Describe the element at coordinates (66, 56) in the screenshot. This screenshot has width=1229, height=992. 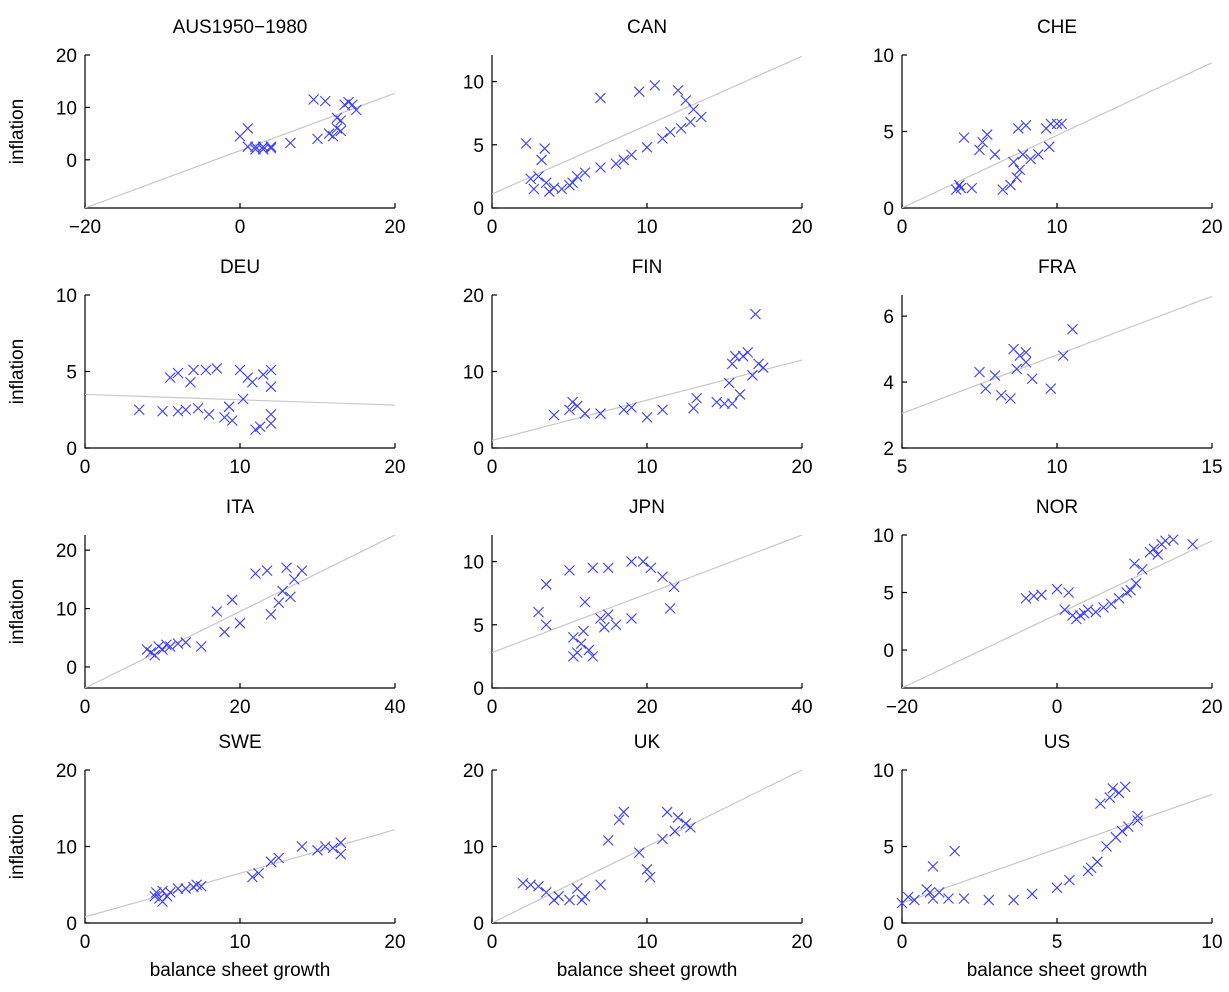
I see `y-tick-label: 20` at that location.